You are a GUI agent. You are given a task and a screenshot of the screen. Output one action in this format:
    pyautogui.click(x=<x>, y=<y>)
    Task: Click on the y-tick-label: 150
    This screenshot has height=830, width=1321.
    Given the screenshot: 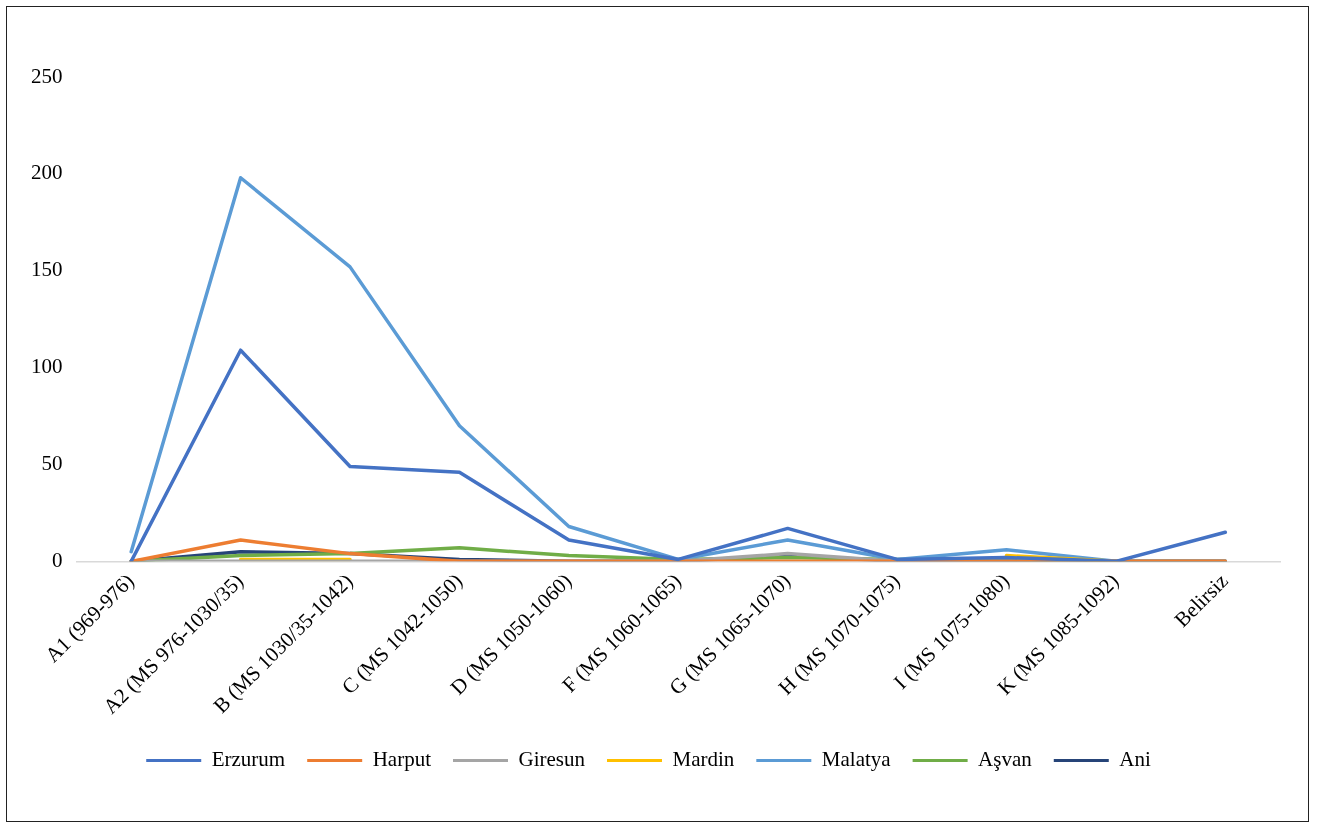 What is the action you would take?
    pyautogui.click(x=47, y=269)
    